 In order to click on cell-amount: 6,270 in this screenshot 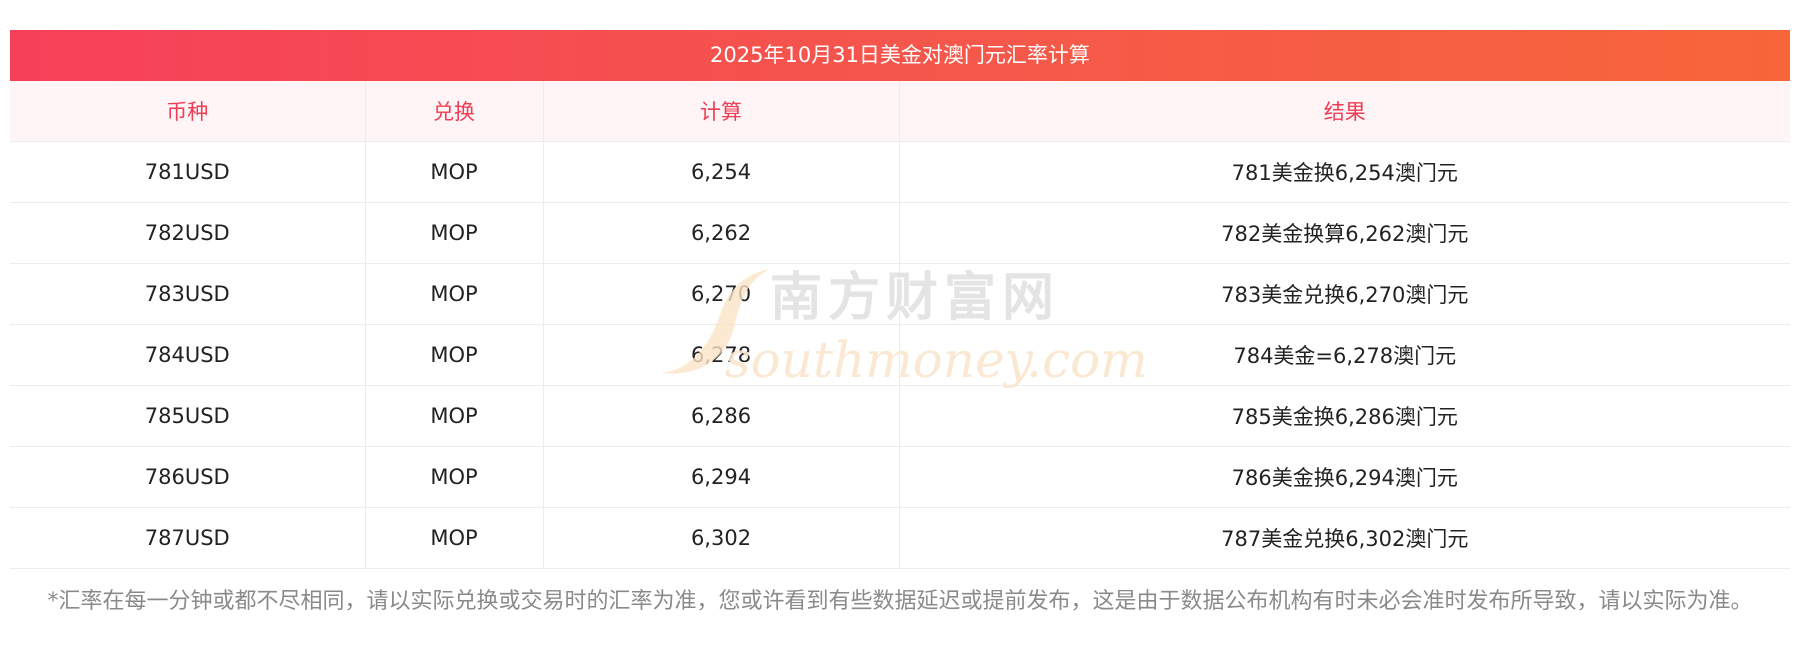, I will do `click(720, 294)`.